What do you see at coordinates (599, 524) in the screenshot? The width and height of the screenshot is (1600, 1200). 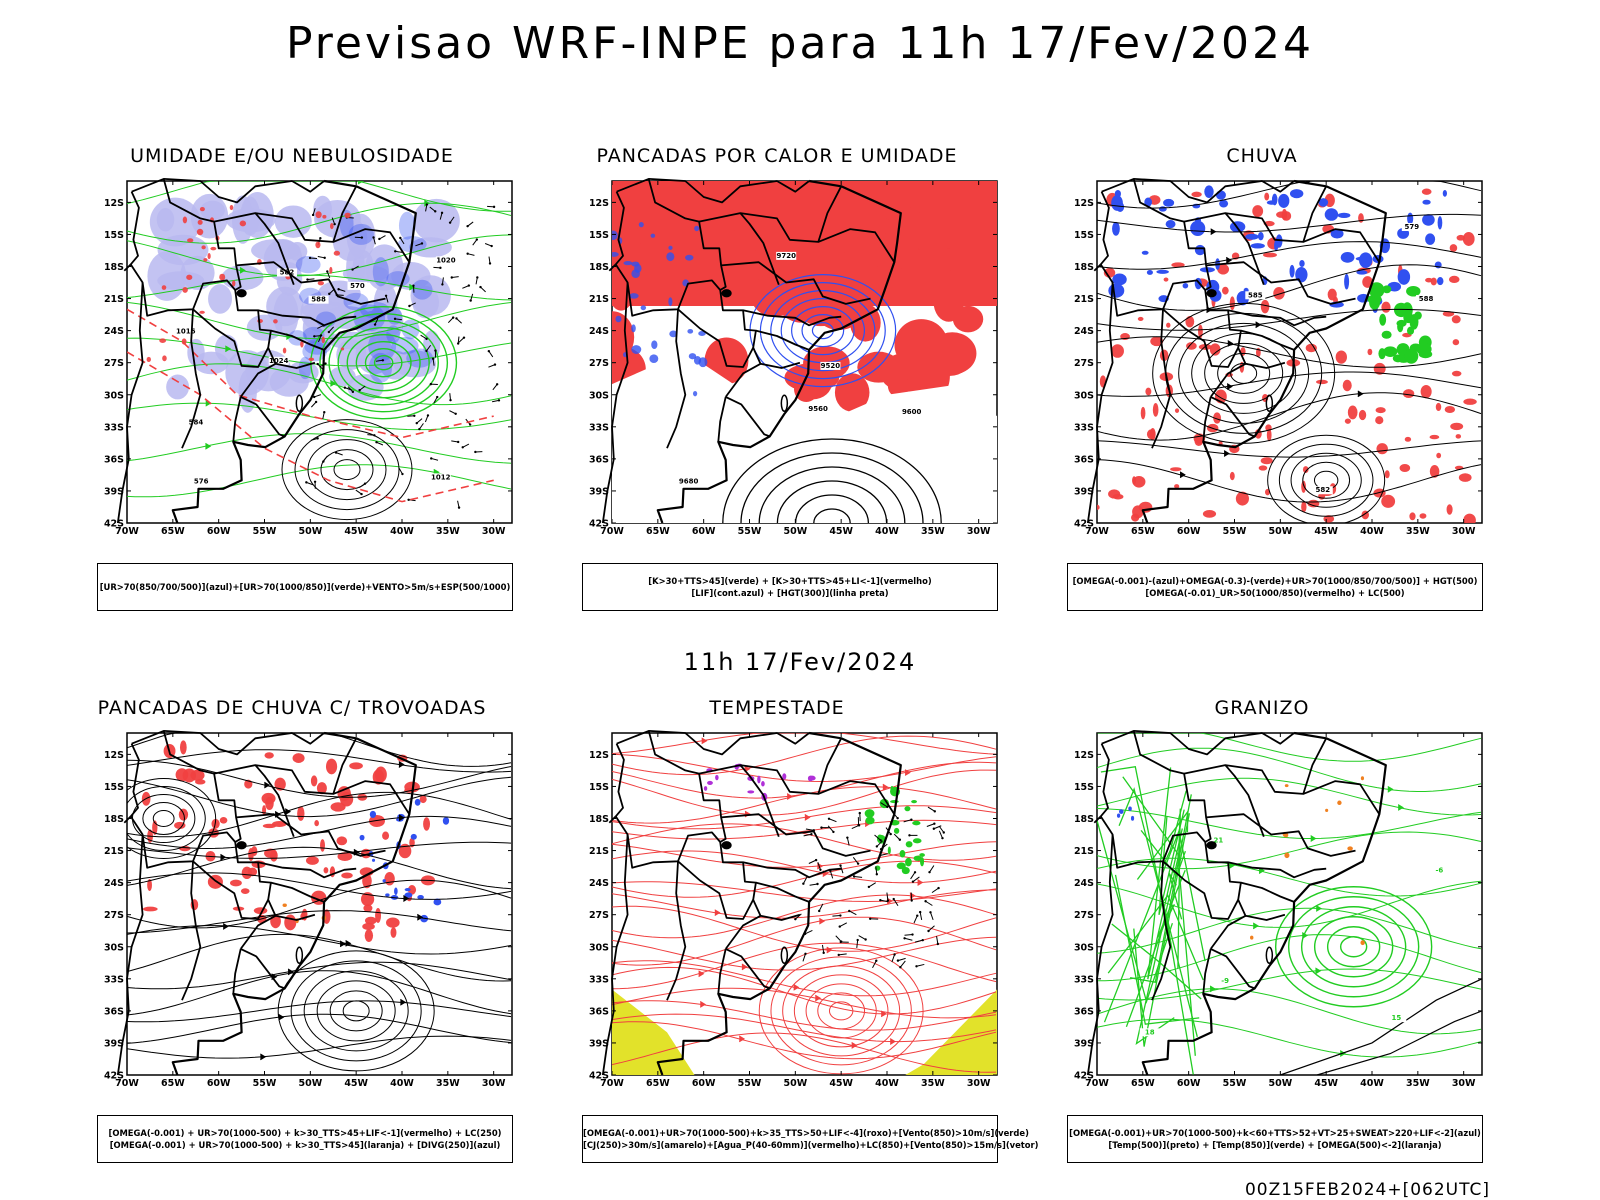 I see `lat-label: 42S` at bounding box center [599, 524].